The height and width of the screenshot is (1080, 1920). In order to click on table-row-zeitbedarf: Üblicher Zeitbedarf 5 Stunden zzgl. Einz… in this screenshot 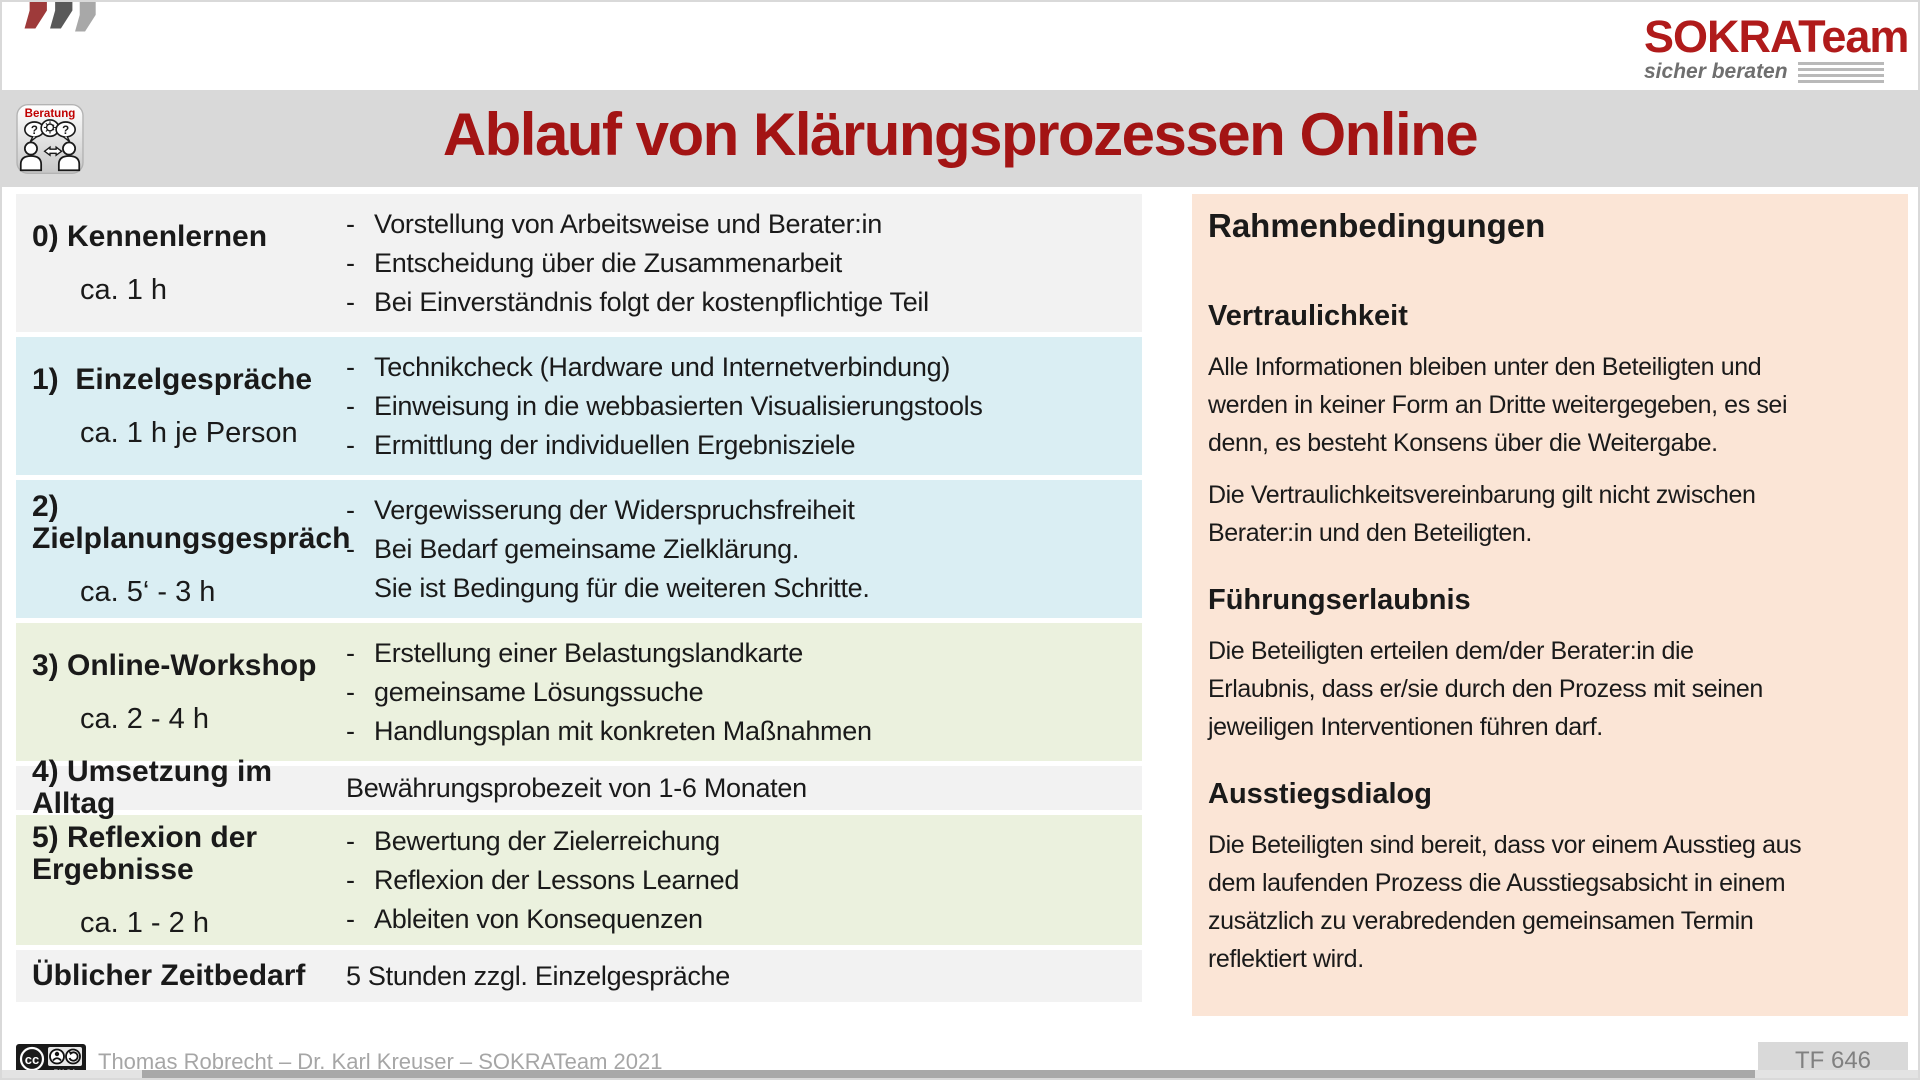, I will do `click(579, 976)`.